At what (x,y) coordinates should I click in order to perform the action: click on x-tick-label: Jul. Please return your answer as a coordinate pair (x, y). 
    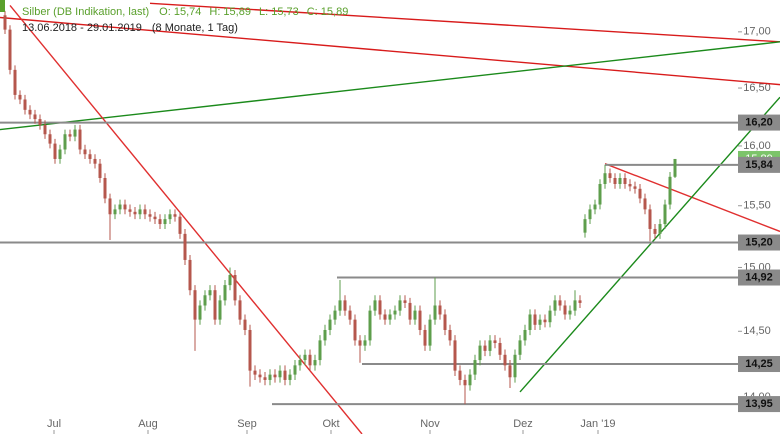
    Looking at the image, I should click on (54, 424).